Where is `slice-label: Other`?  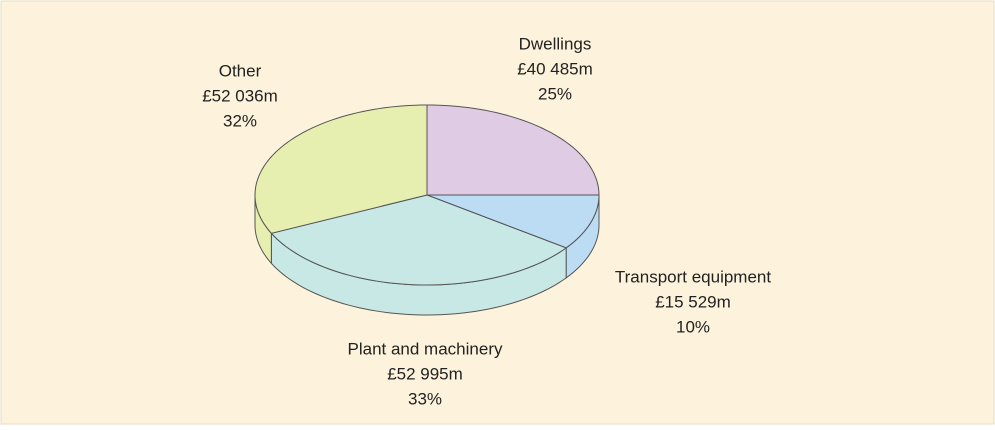
slice-label: Other is located at coordinates (240, 70).